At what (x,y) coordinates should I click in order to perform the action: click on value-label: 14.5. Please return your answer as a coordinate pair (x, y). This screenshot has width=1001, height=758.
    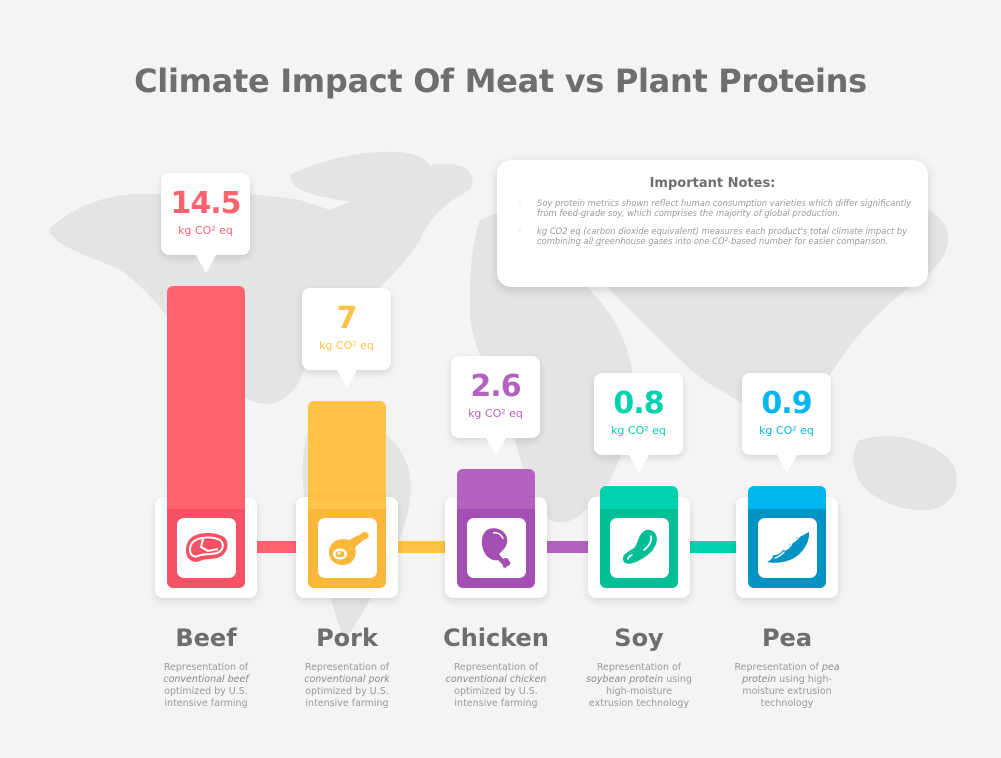
    Looking at the image, I should click on (205, 203).